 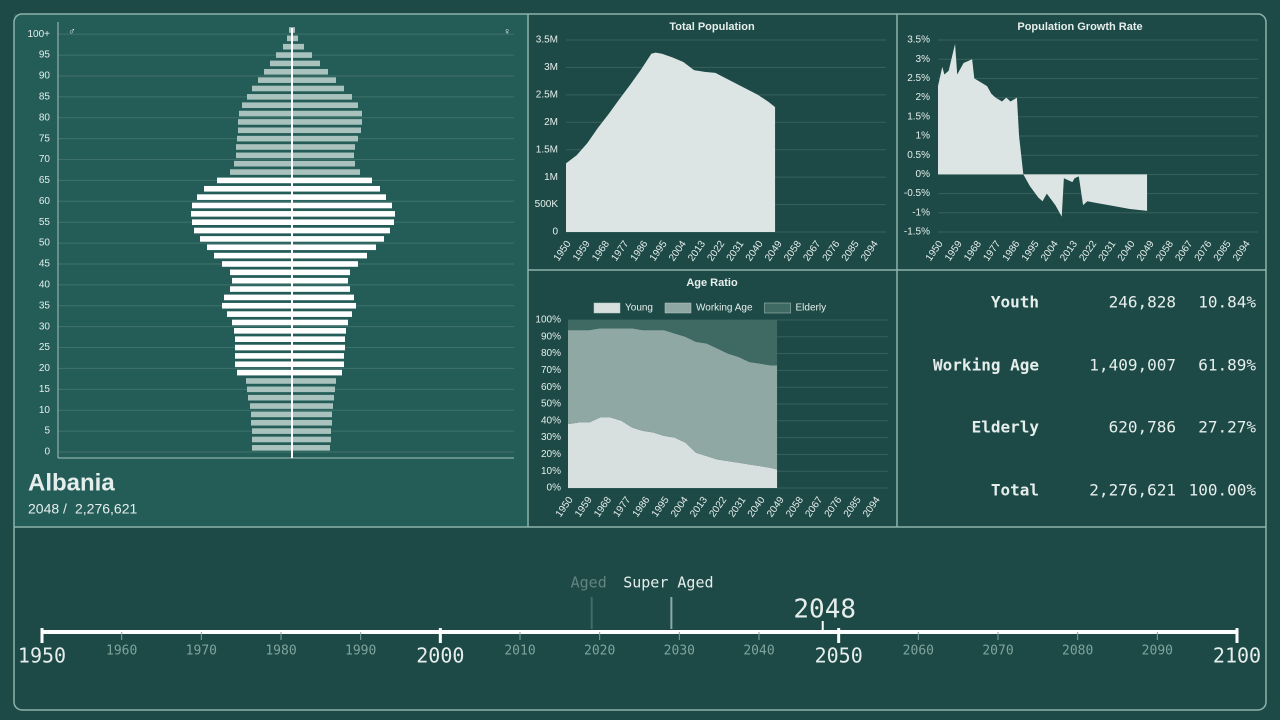 What do you see at coordinates (673, 343) in the screenshot?
I see `stacked-area` at bounding box center [673, 343].